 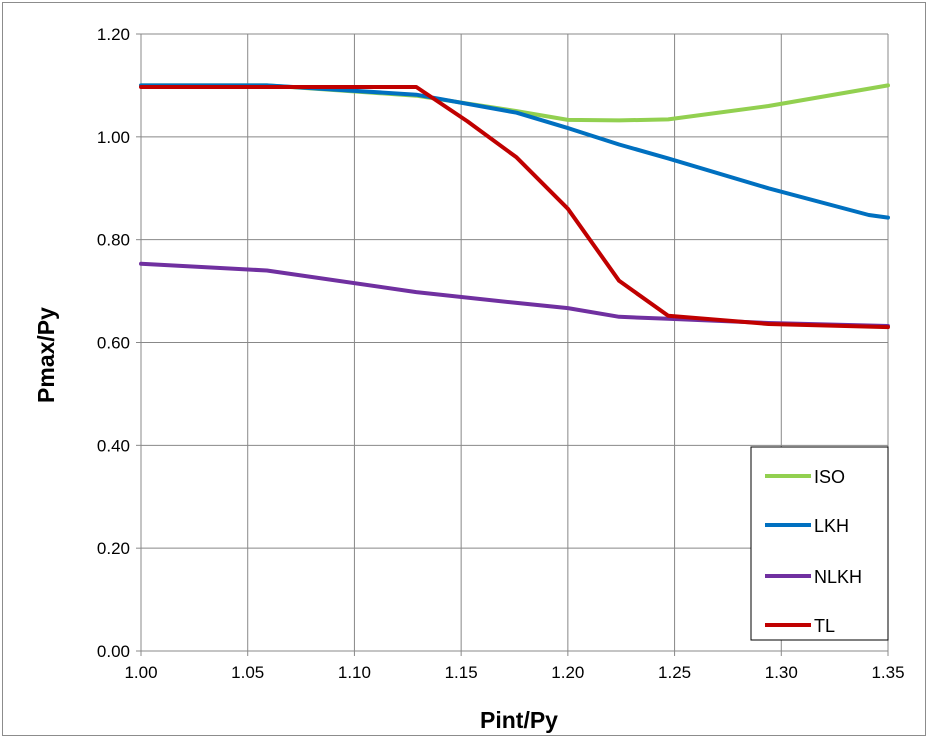 I want to click on y-tick-label: 0.80, so click(x=113, y=240).